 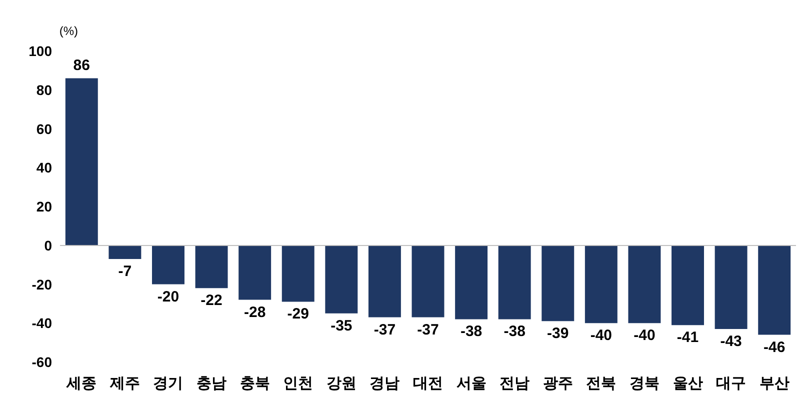 I want to click on x-tick-label: 전남, so click(x=515, y=383).